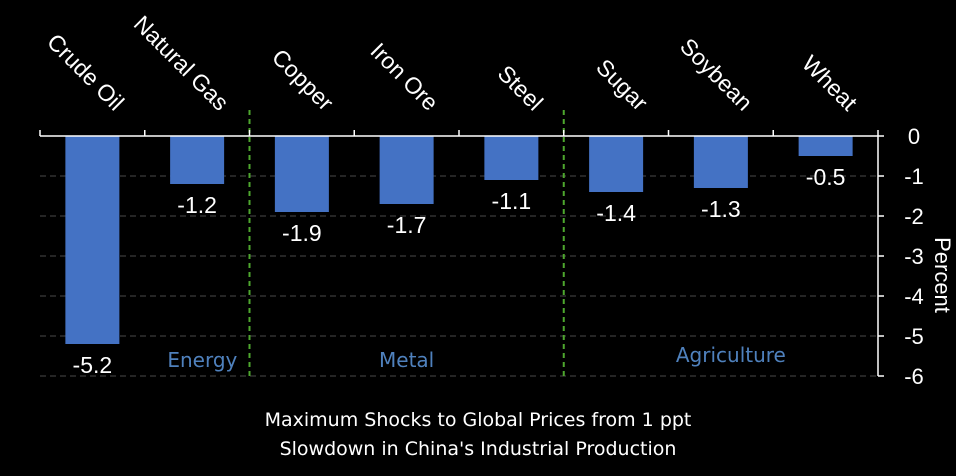 The image size is (956, 476). What do you see at coordinates (721, 209) in the screenshot?
I see `value-label: -1.3` at bounding box center [721, 209].